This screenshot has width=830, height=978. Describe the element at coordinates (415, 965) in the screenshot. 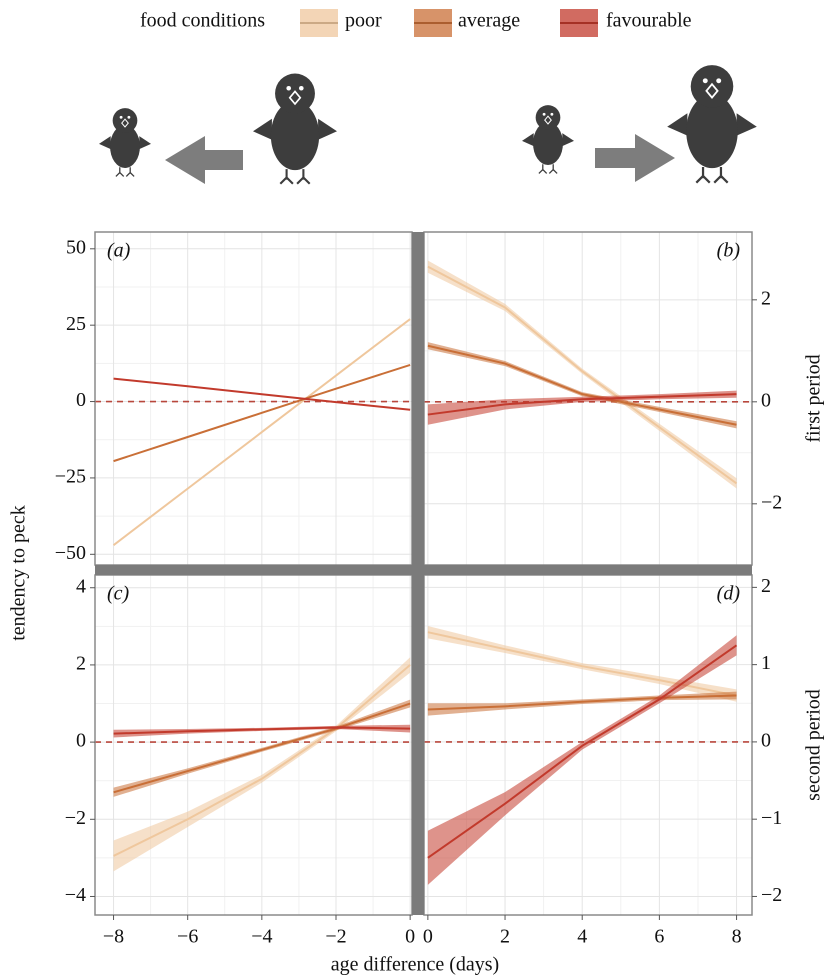

I see `x-axis-label: age difference (days)` at that location.